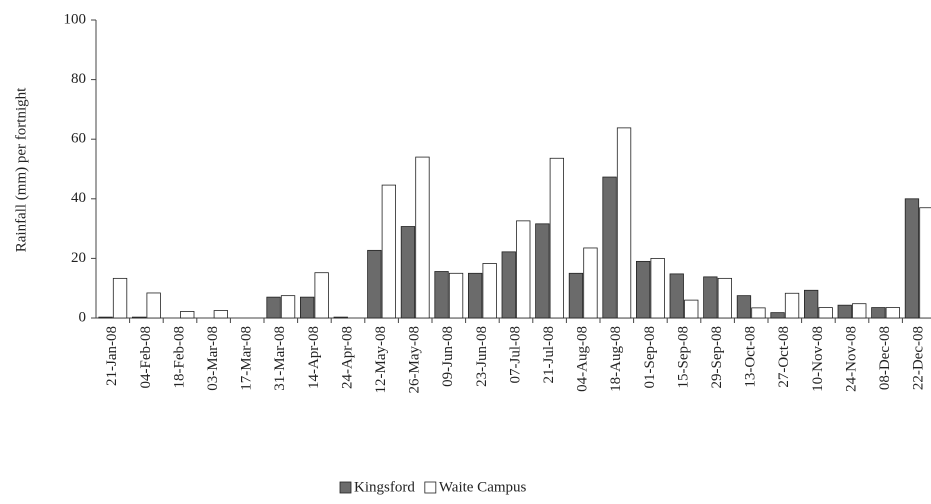  I want to click on x-tick-label: 07-Jul-08, so click(515, 355).